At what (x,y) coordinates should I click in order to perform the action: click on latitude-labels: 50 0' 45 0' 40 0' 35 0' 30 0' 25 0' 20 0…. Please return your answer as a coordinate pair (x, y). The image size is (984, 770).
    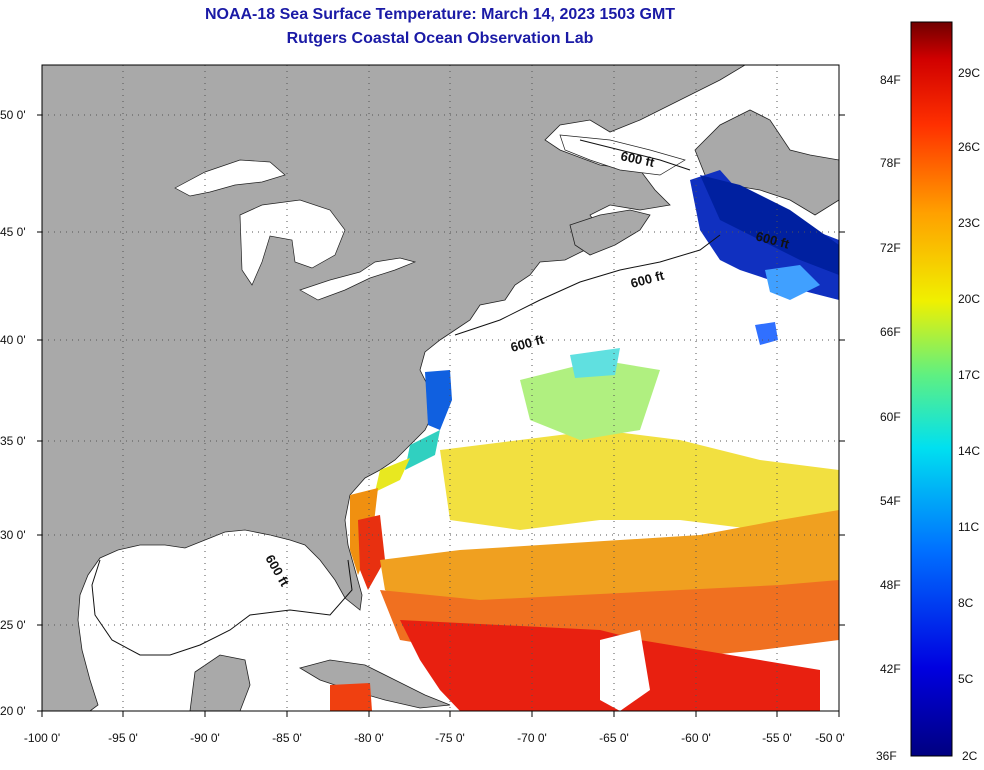
    Looking at the image, I should click on (13, 413).